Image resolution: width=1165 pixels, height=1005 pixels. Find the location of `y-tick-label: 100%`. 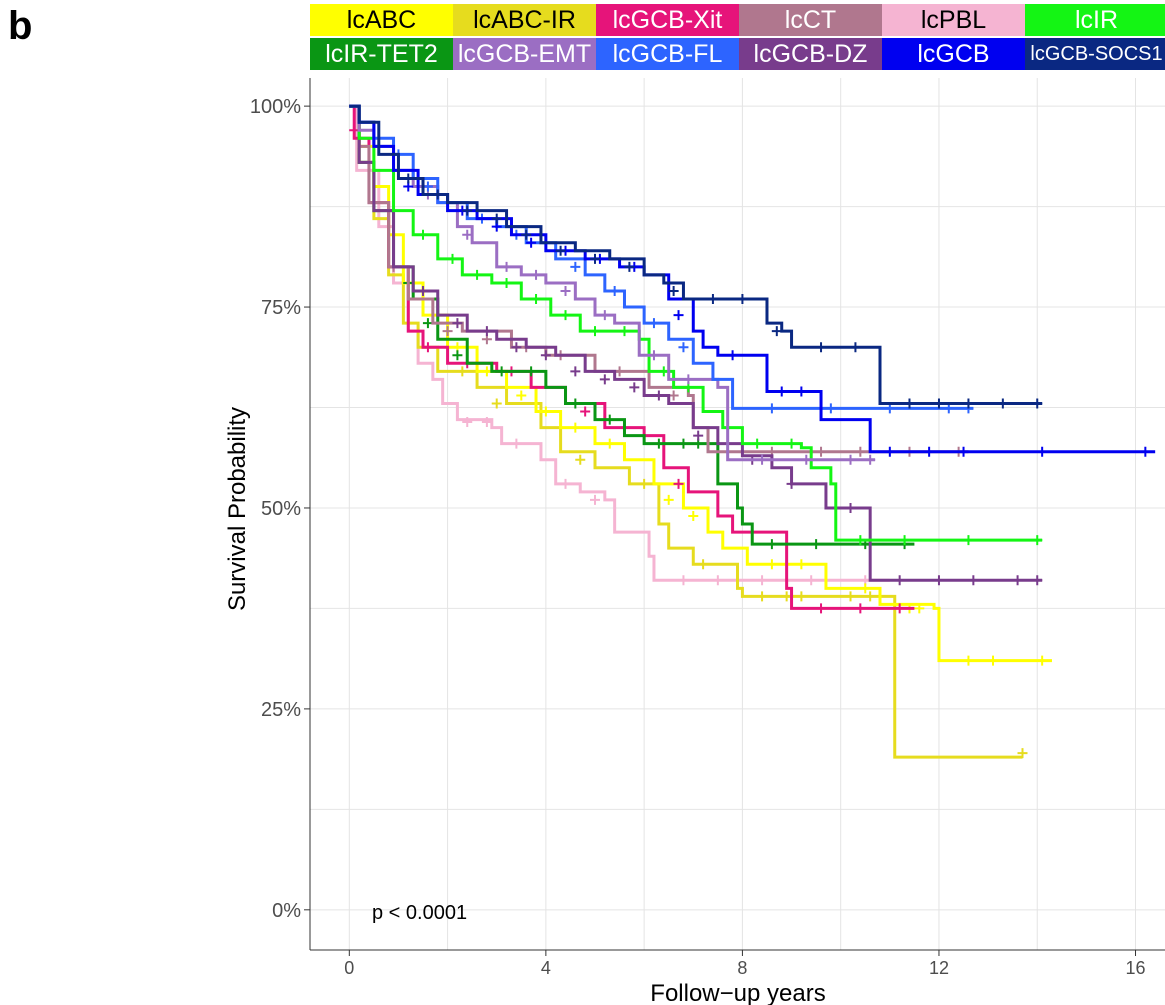

y-tick-label: 100% is located at coordinates (275, 107).